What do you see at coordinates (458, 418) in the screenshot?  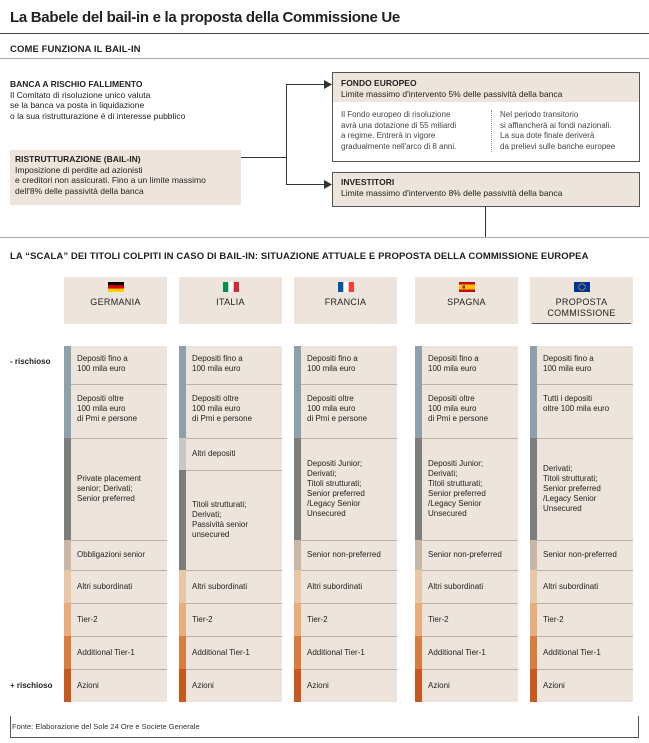 I see `ladder-cell-line: di Pmi e persone` at bounding box center [458, 418].